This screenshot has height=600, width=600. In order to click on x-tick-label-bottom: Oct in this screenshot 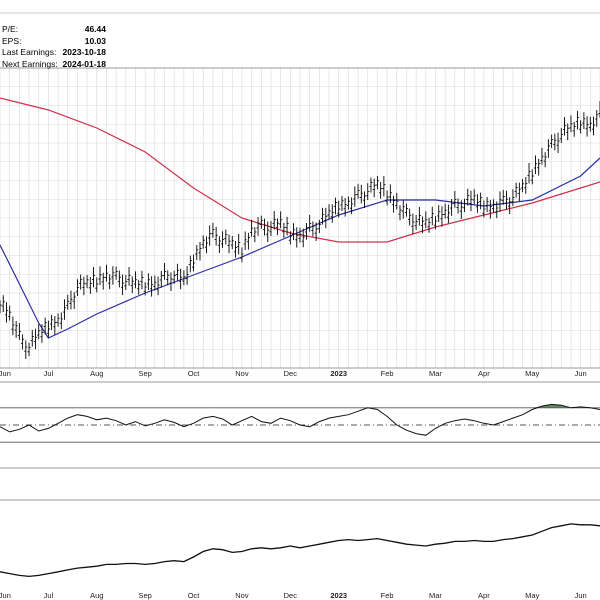, I will do `click(194, 595)`.